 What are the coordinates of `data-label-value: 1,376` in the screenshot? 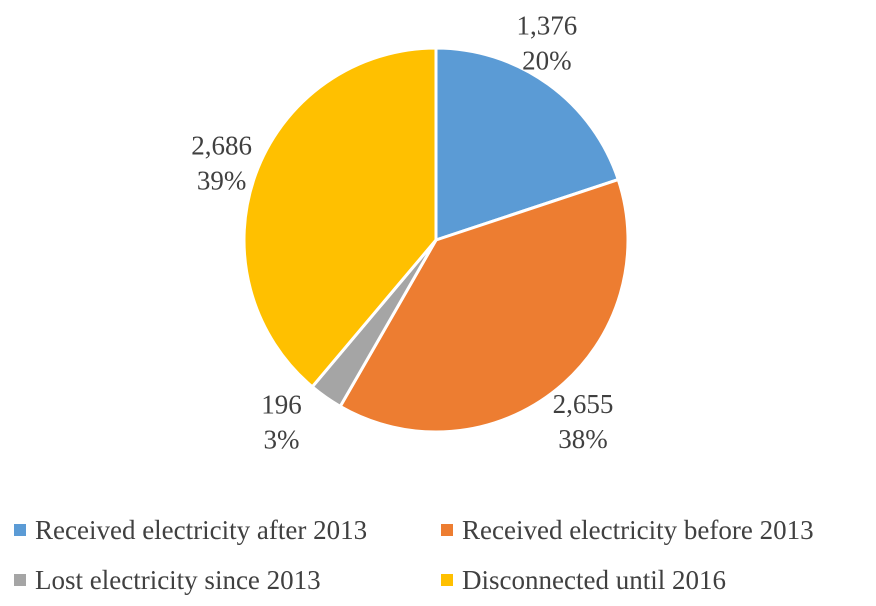 It's located at (547, 26).